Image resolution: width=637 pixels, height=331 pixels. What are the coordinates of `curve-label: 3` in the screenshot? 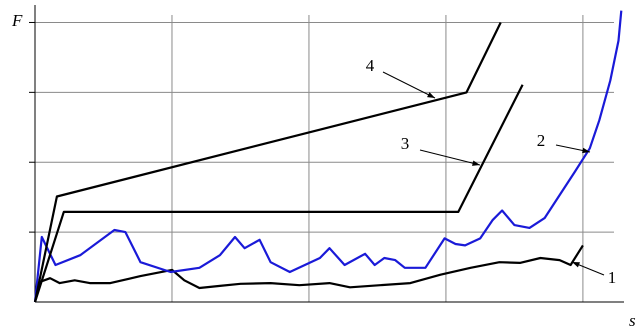 It's located at (405, 143).